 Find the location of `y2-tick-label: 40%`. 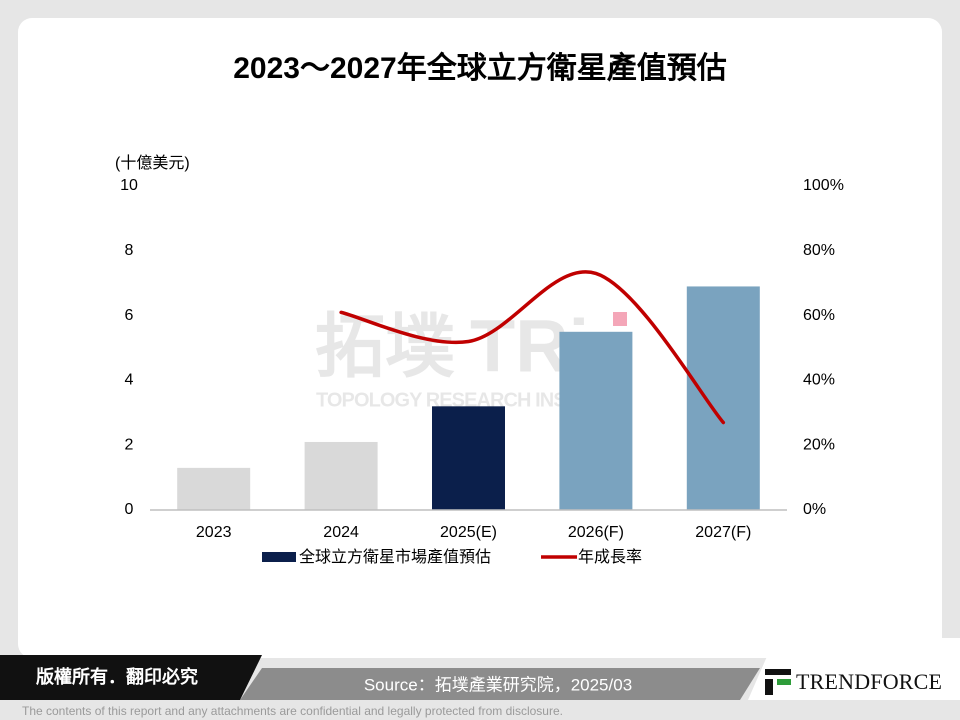

y2-tick-label: 40% is located at coordinates (819, 380).